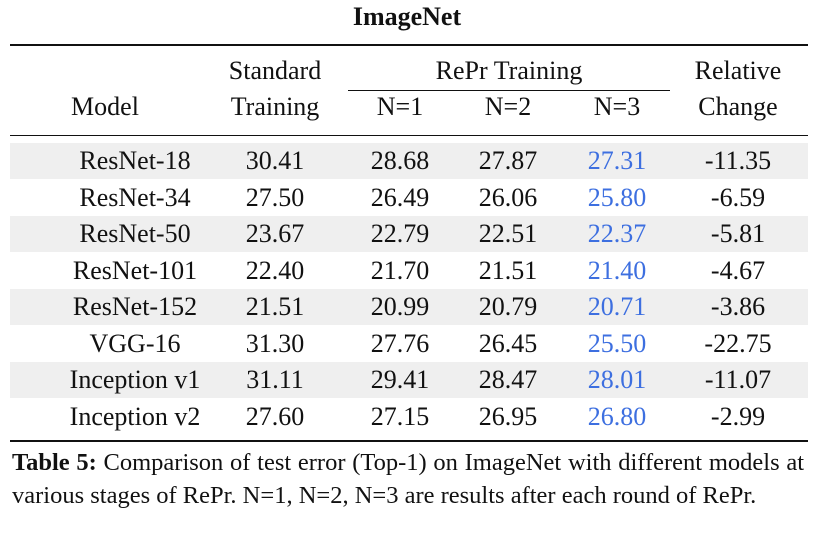 The height and width of the screenshot is (553, 814). What do you see at coordinates (400, 160) in the screenshot?
I see `cell-n1: 28.68` at bounding box center [400, 160].